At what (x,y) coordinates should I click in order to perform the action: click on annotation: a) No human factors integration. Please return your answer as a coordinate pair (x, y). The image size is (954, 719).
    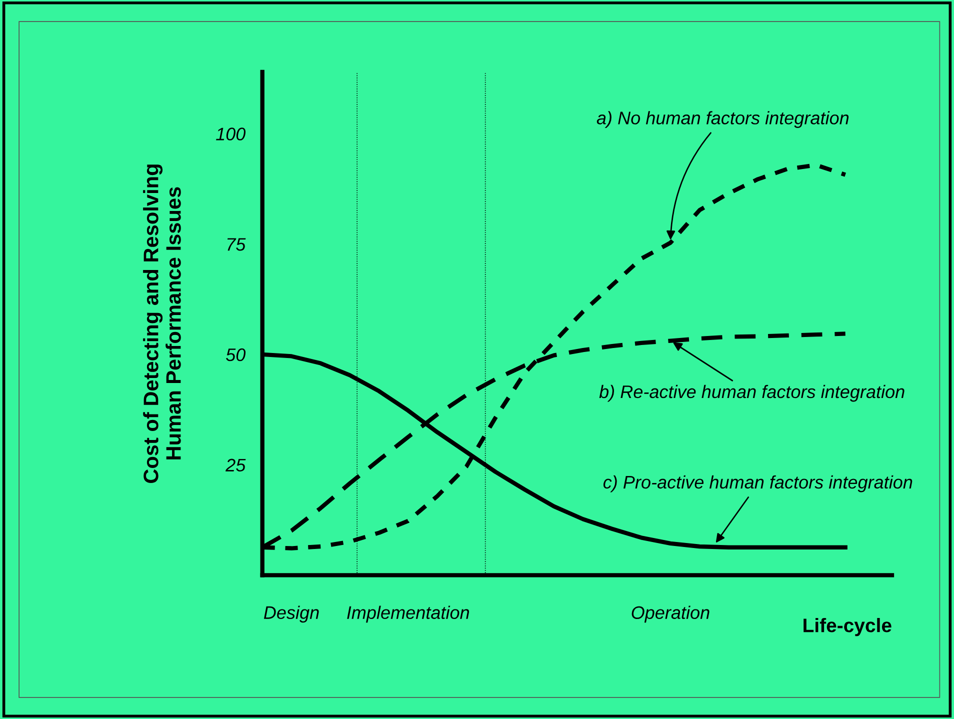
    Looking at the image, I should click on (722, 119).